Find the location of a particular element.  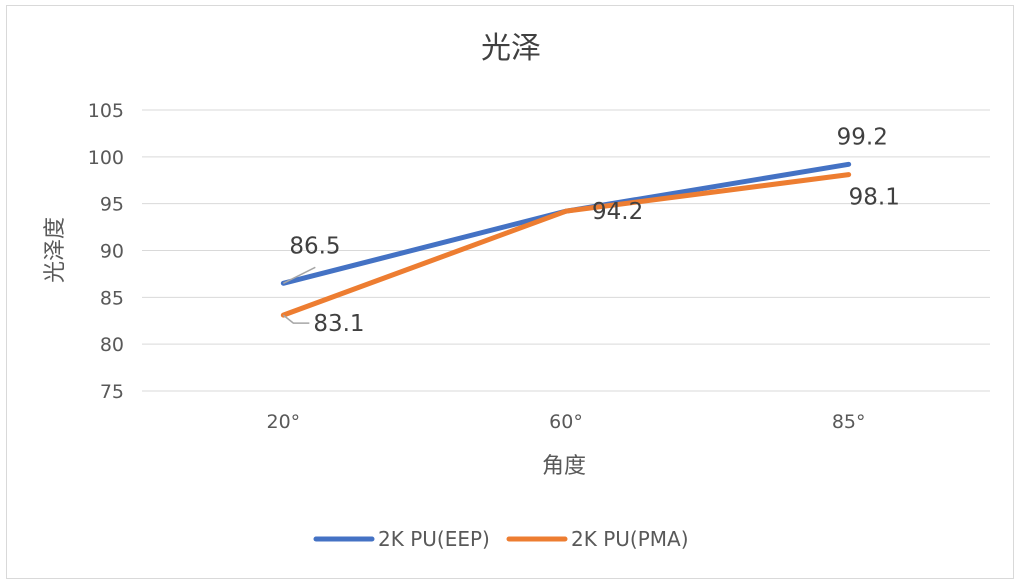

y-tick-label: 105 is located at coordinates (106, 111).